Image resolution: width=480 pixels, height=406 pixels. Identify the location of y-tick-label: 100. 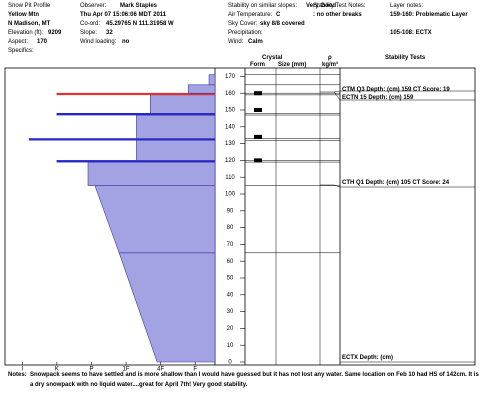
(230, 195).